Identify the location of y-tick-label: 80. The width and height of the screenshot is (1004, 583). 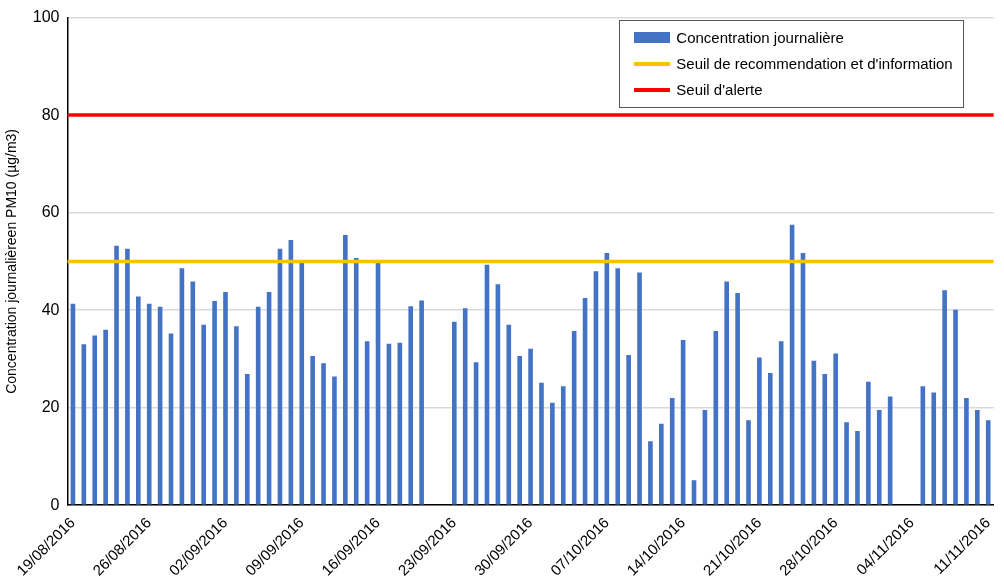
(50, 114).